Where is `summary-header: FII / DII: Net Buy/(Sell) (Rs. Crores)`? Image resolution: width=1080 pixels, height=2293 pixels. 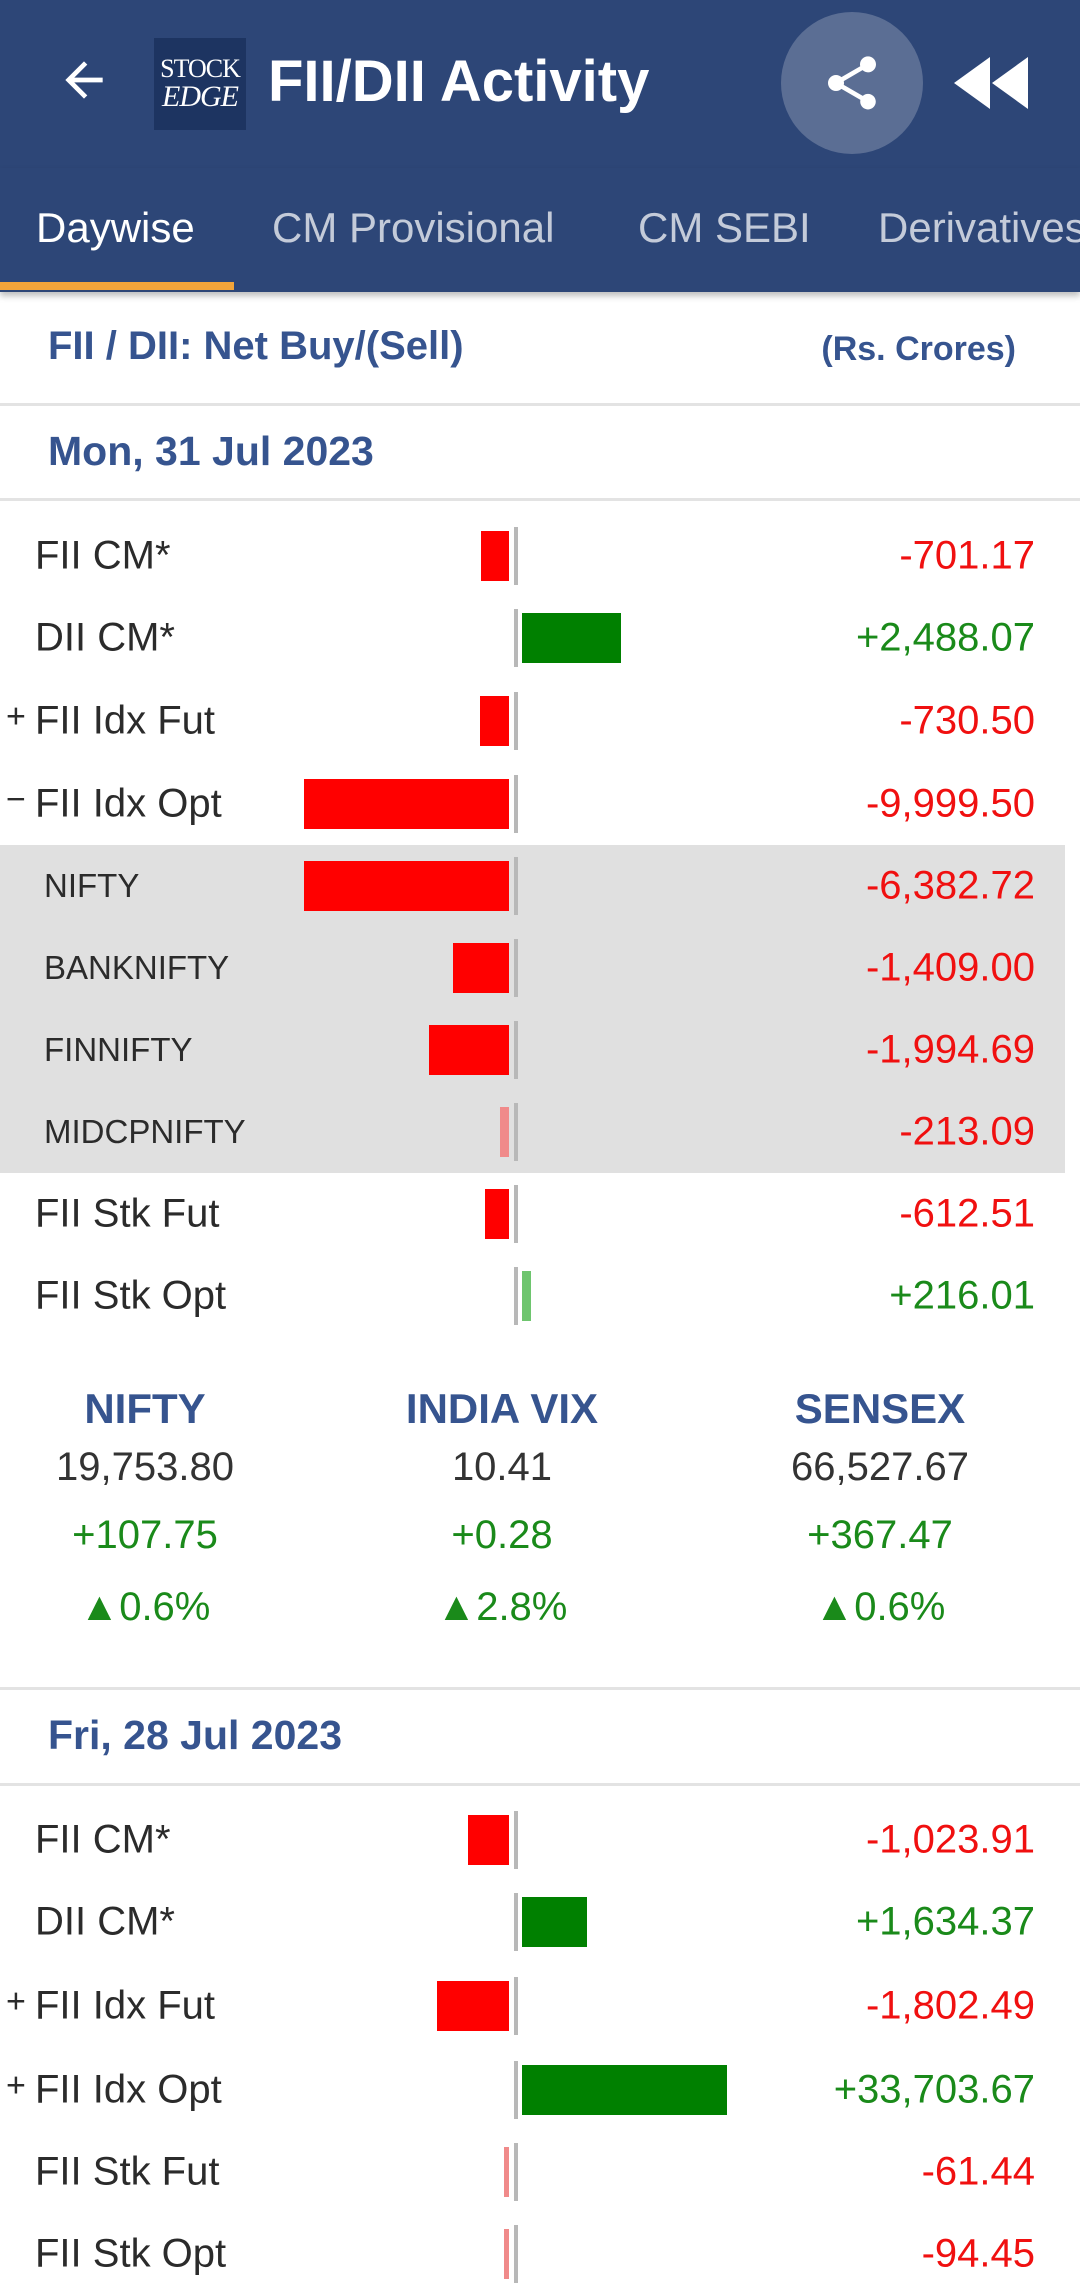
summary-header: FII / DII: Net Buy/(Sell) (Rs. Crores) is located at coordinates (540, 349).